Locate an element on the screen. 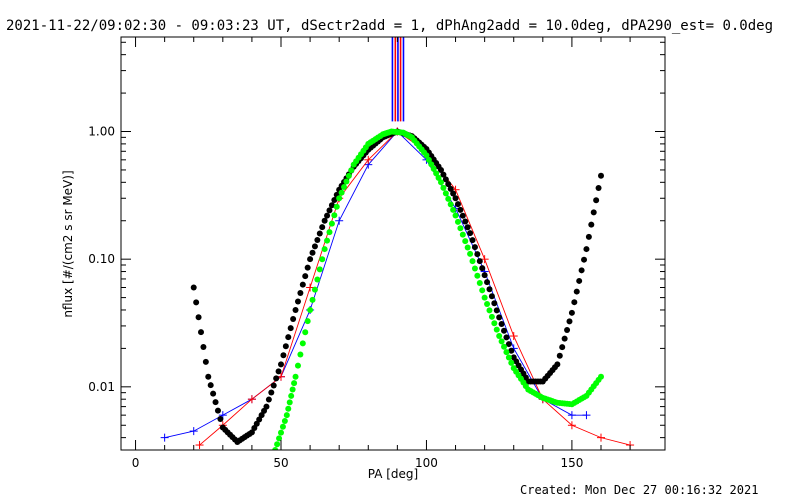 This screenshot has width=800, height=500. x-axis-label: PA [deg] is located at coordinates (393, 474).